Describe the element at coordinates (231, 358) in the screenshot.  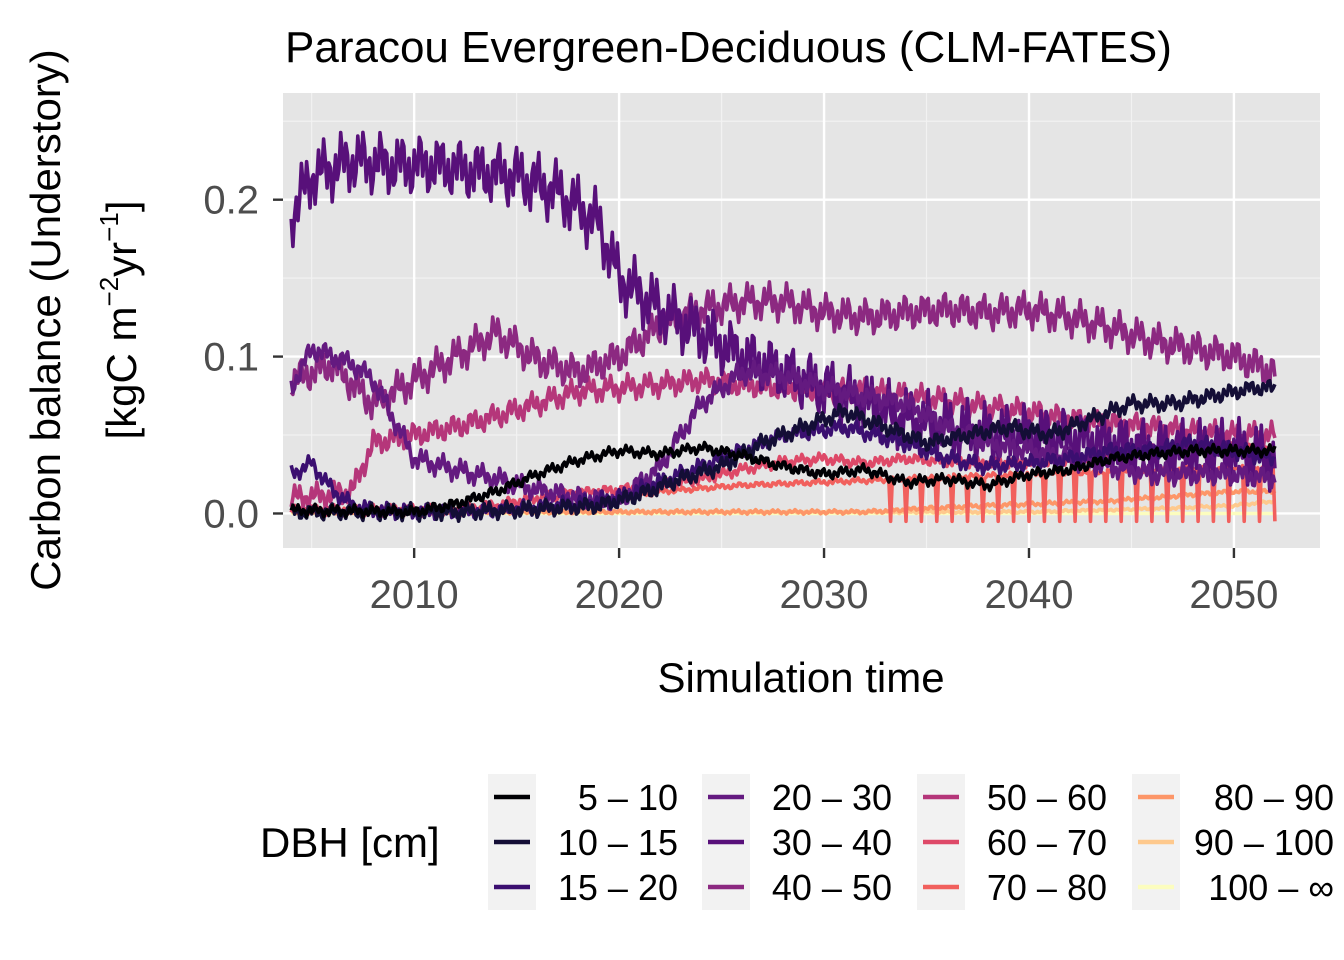
I see `y-tick-label: 0.1` at that location.